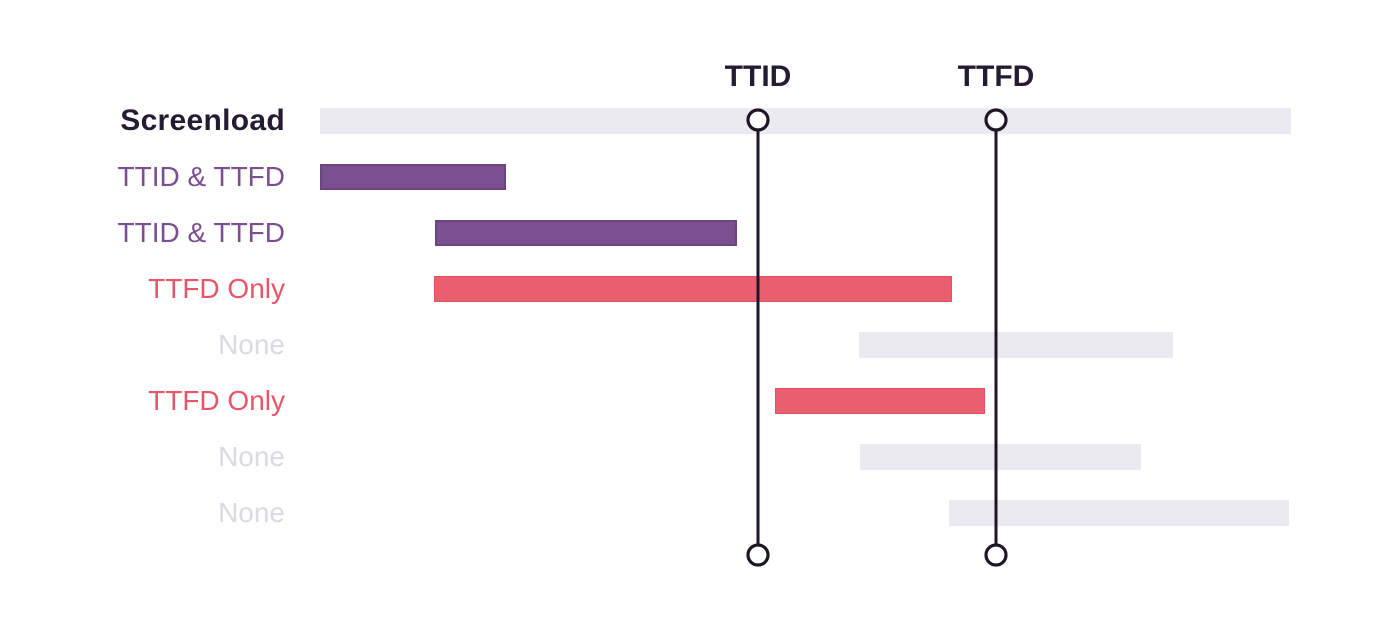  What do you see at coordinates (996, 76) in the screenshot?
I see `marker-label-ttfd: TTFD` at bounding box center [996, 76].